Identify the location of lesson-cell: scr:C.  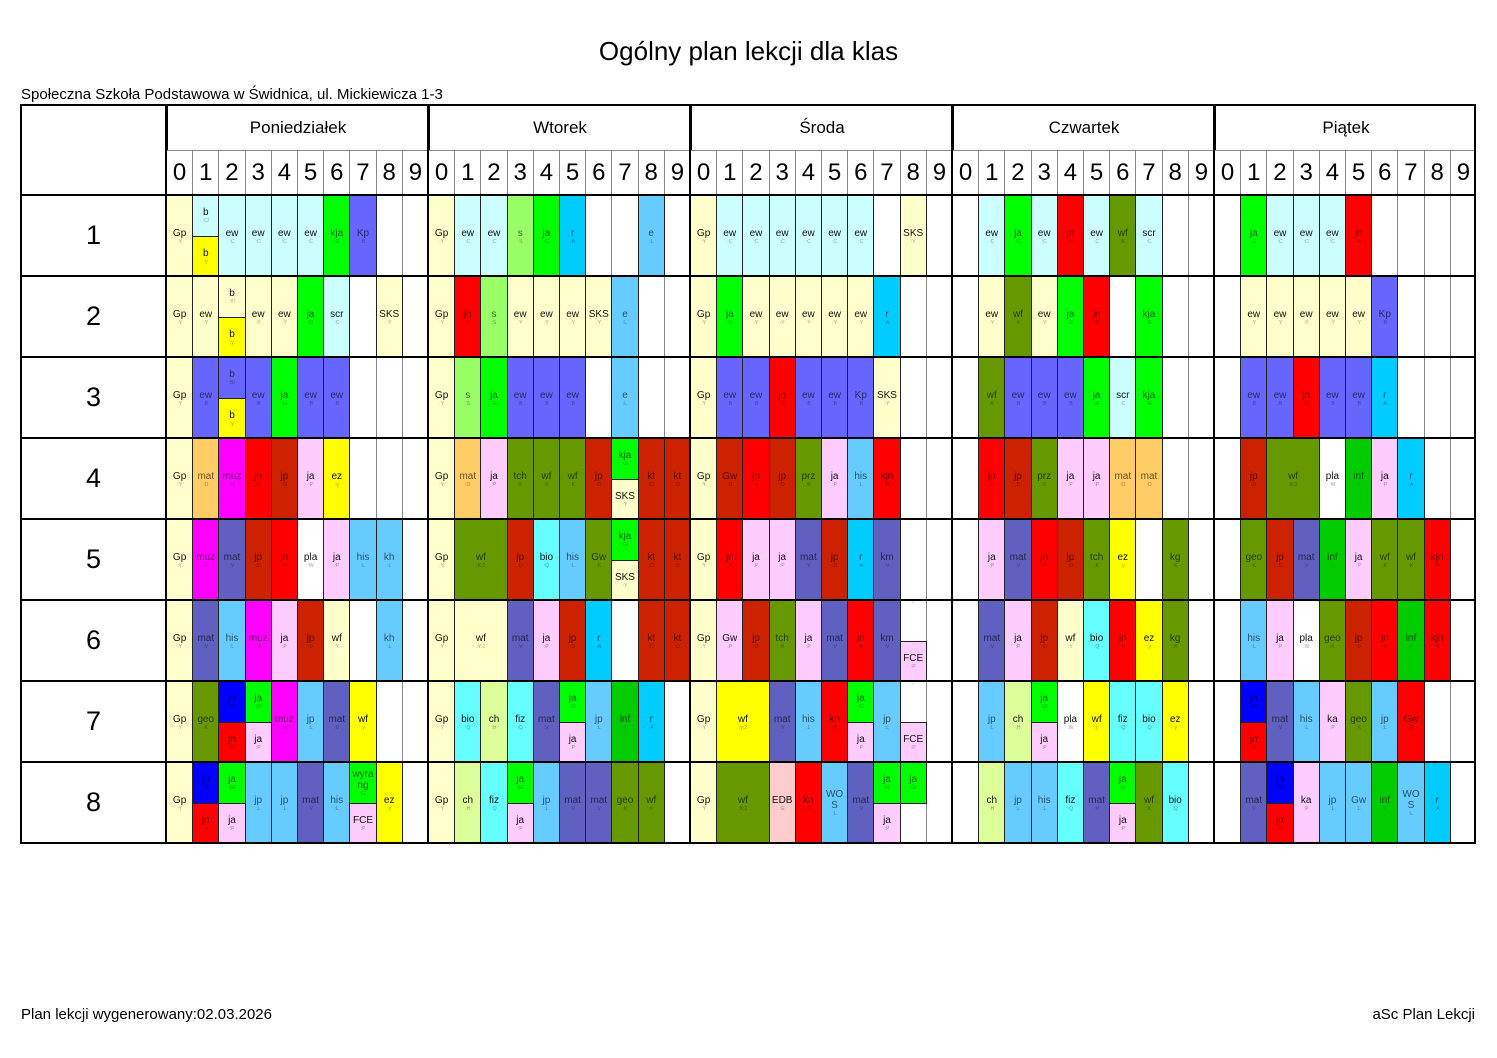
(1149, 236).